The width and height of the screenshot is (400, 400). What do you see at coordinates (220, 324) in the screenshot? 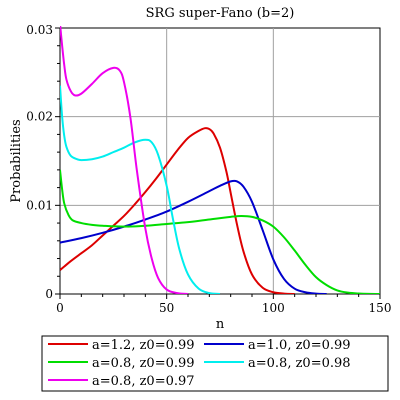
I see `x-axis-label: n` at bounding box center [220, 324].